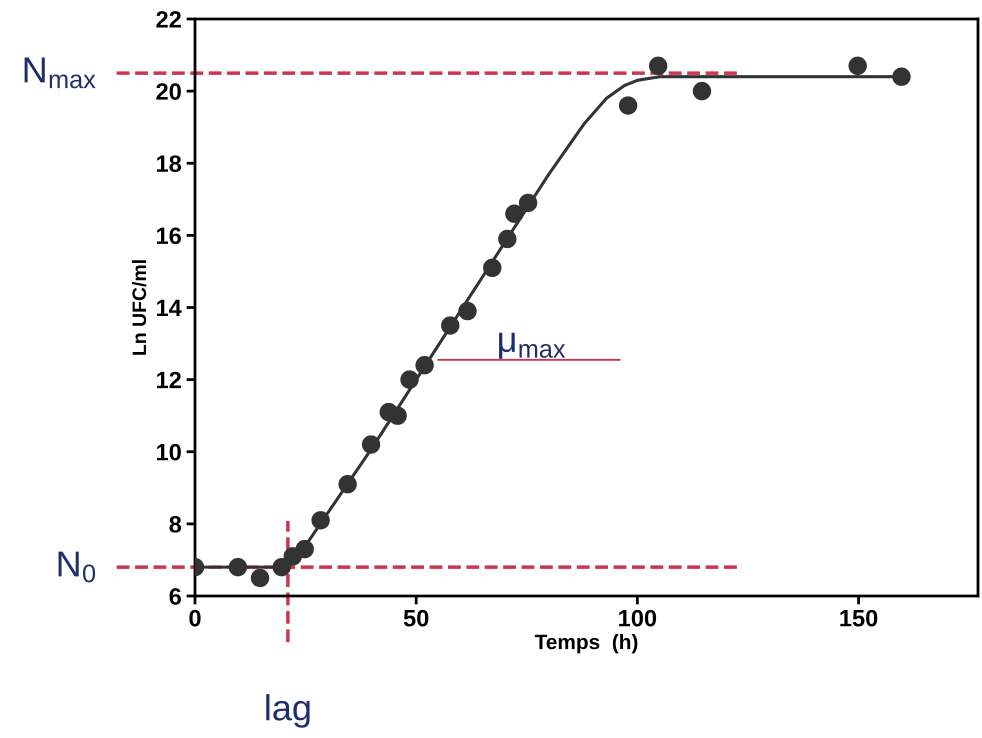 This screenshot has height=738, width=982. I want to click on y-tick-label: 18, so click(169, 163).